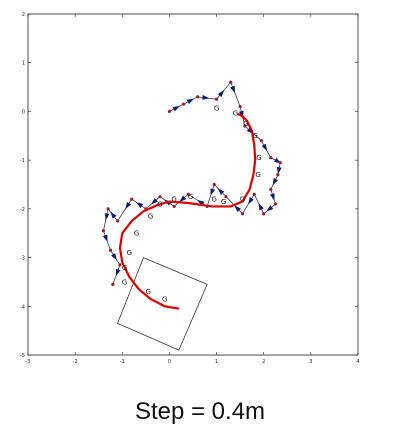 This screenshot has width=400, height=437. I want to click on x-tick-label: 0, so click(169, 362).